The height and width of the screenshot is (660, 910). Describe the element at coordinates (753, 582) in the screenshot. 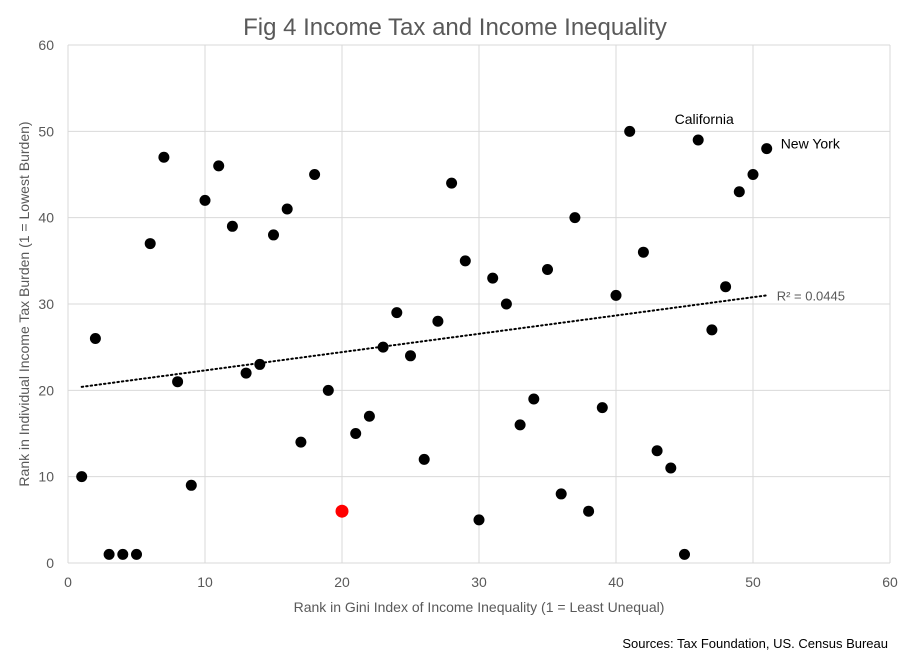

I see `x-tick-label: 50` at that location.